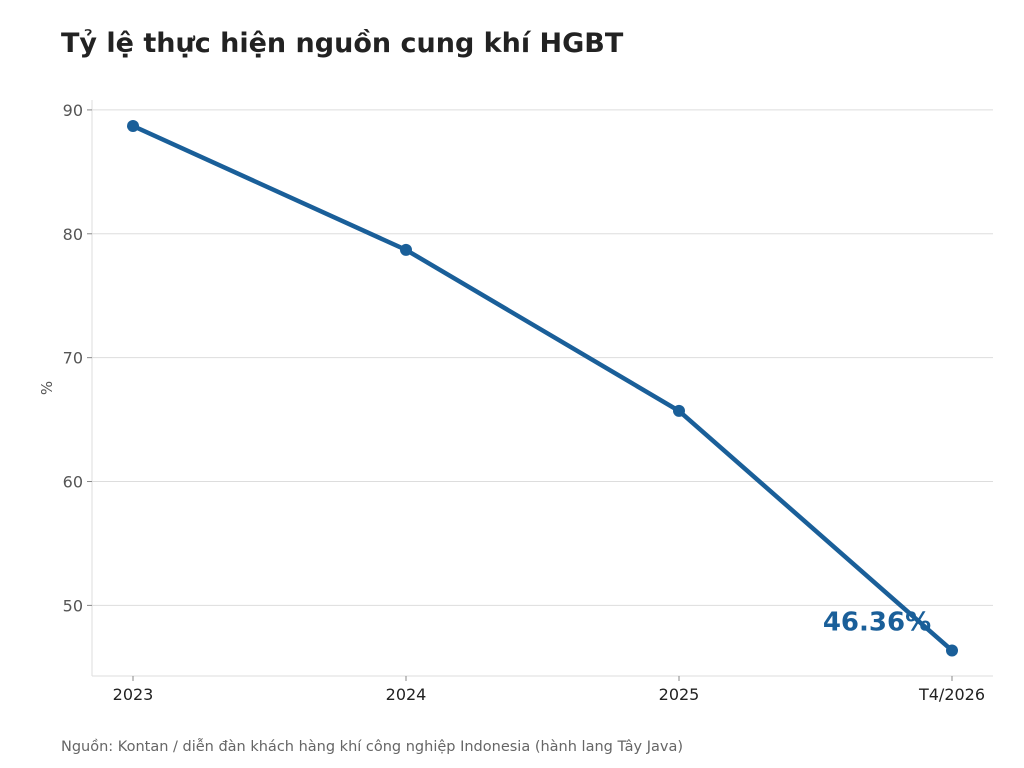 The image size is (1024, 768). Describe the element at coordinates (73, 482) in the screenshot. I see `y-tick-label: 60` at that location.